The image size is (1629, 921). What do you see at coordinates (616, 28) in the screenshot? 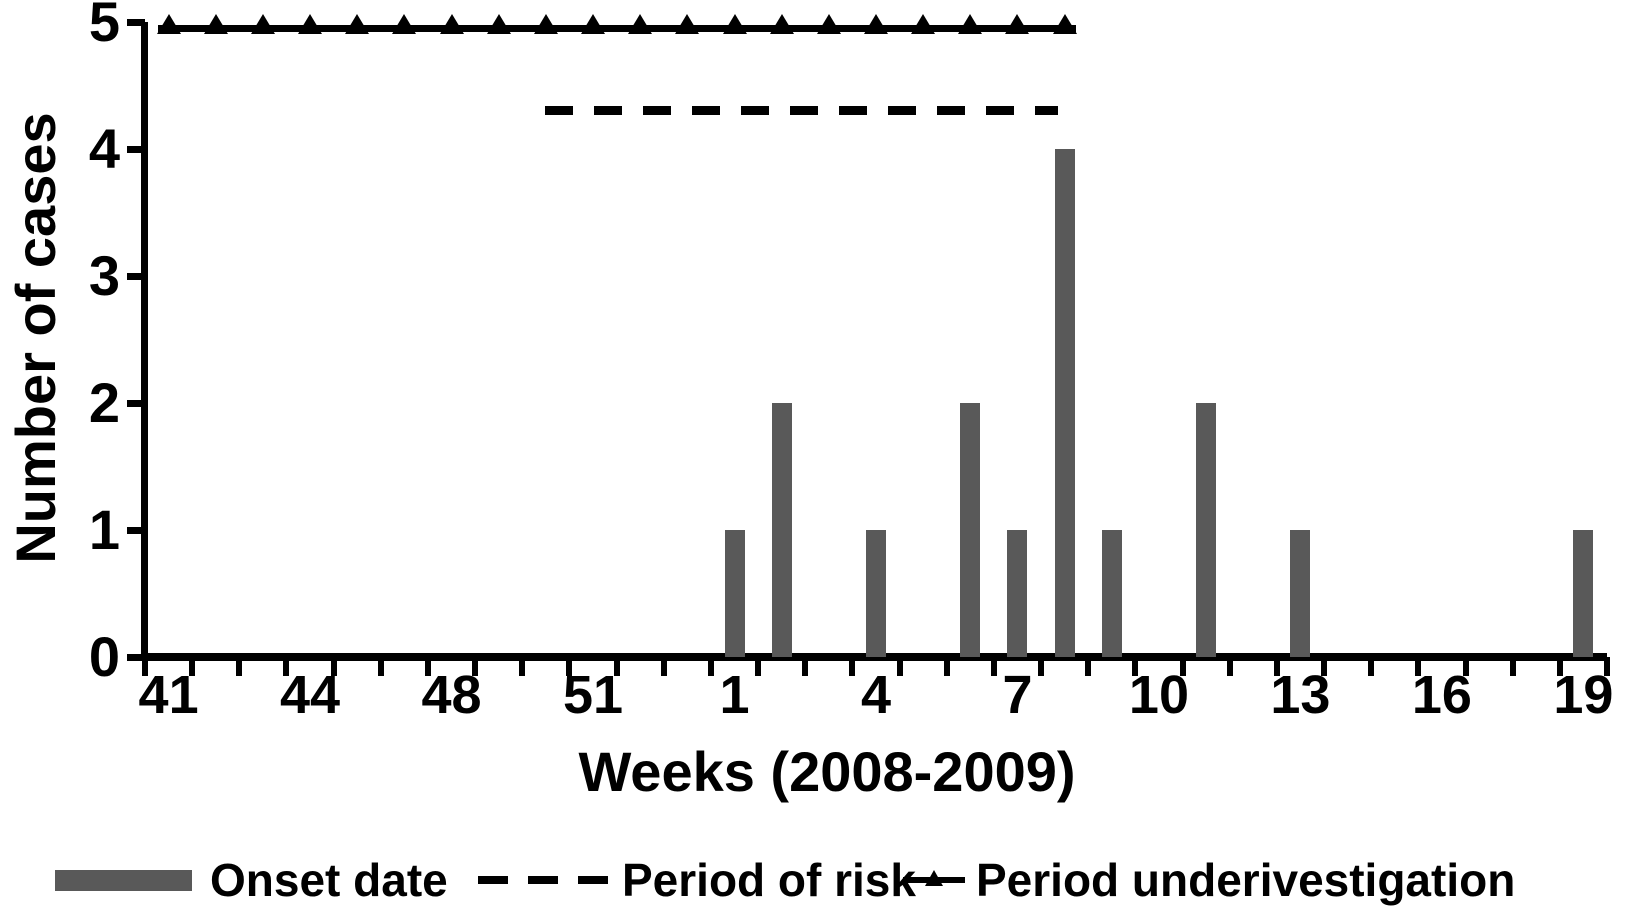
I see `investigation-line` at bounding box center [616, 28].